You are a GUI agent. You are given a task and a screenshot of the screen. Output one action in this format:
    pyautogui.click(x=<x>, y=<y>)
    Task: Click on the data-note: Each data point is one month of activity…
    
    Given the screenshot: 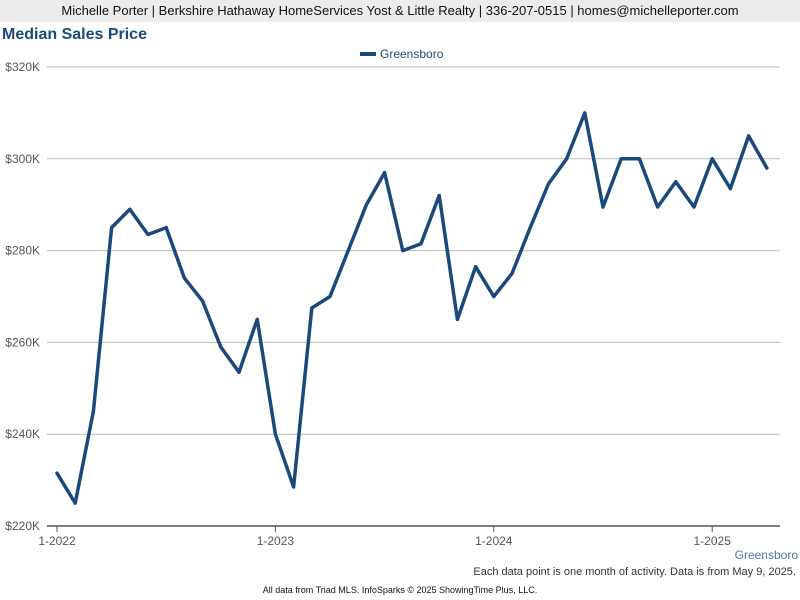 What is the action you would take?
    pyautogui.click(x=634, y=572)
    